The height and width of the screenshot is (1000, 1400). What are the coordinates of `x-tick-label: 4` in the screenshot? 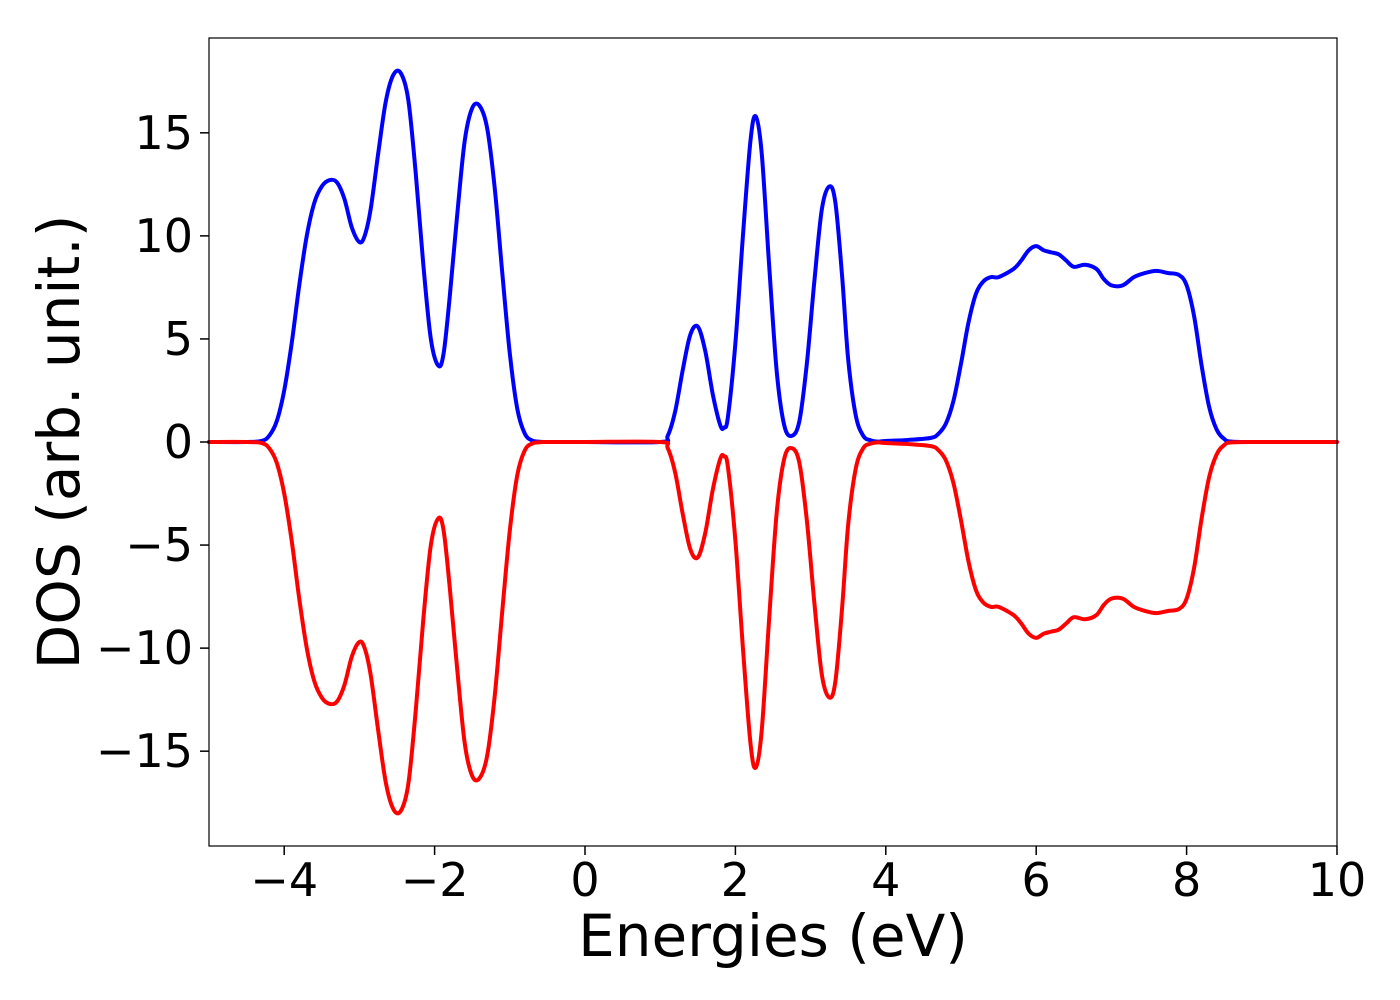 It's located at (885, 880).